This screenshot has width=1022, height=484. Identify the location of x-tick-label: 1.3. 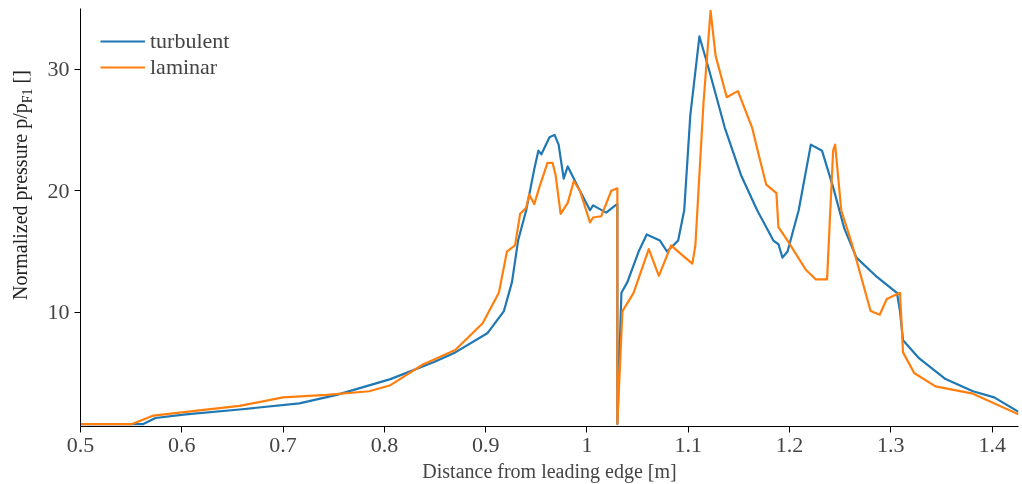
(891, 444).